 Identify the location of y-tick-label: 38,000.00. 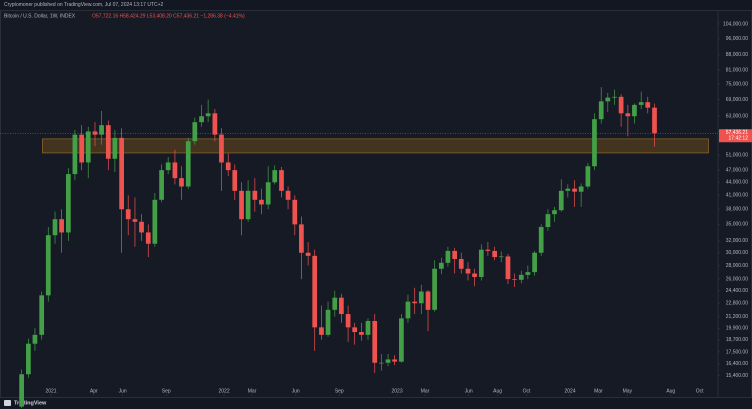
(737, 210).